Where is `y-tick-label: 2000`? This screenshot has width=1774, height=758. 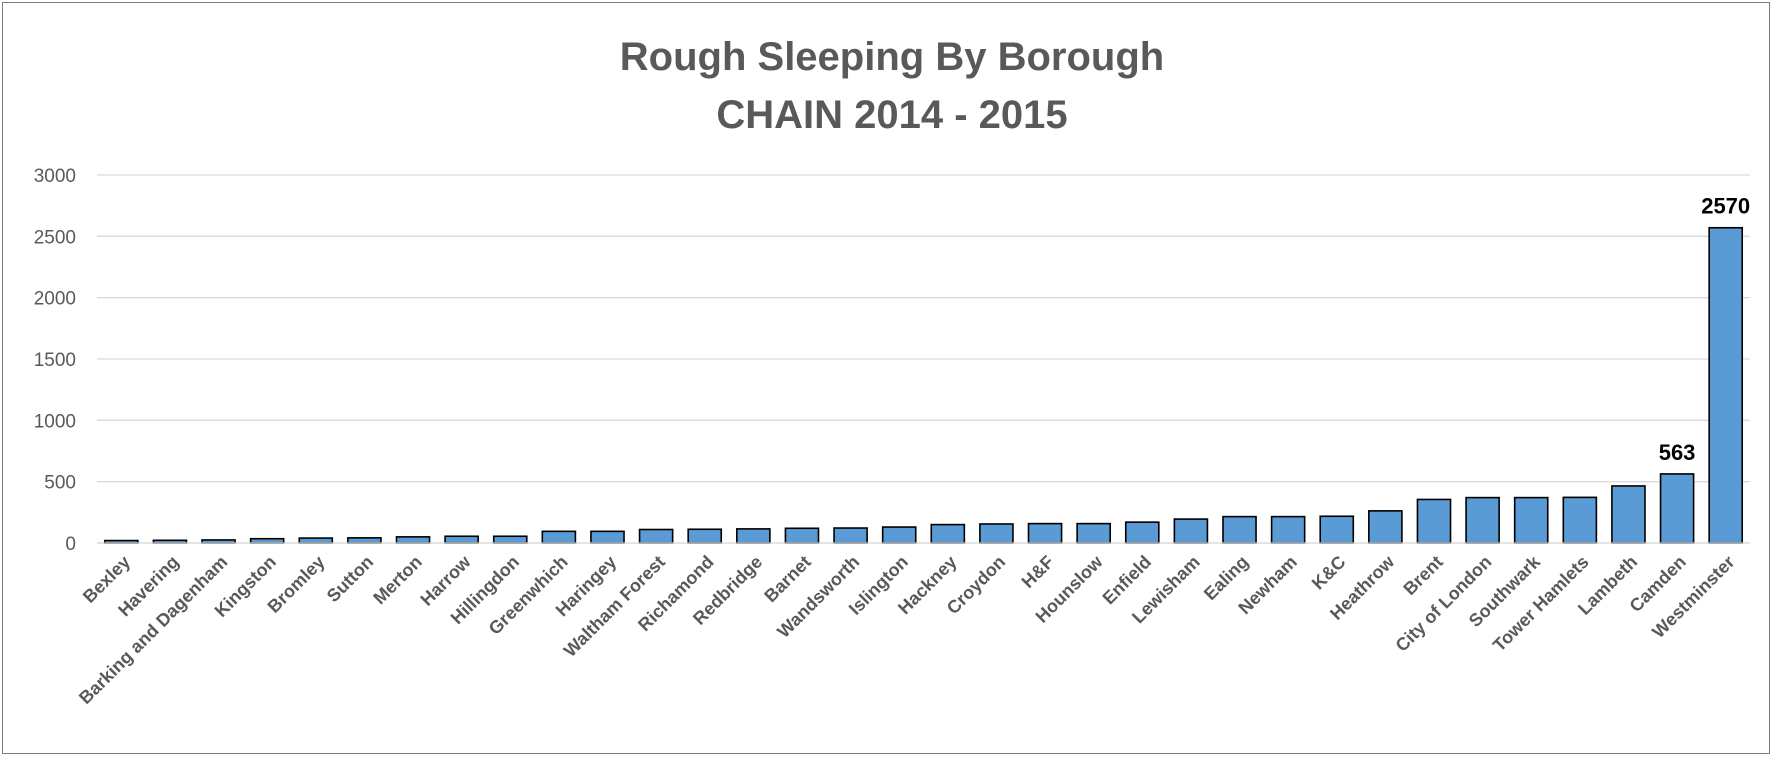
y-tick-label: 2000 is located at coordinates (55, 299).